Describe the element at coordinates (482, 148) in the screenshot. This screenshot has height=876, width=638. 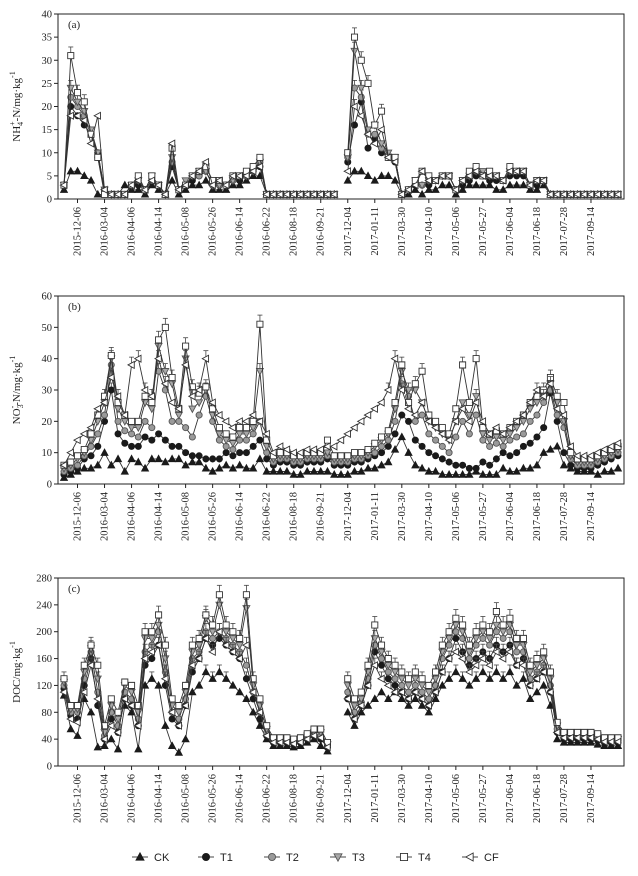
I see `series-line-t1` at that location.